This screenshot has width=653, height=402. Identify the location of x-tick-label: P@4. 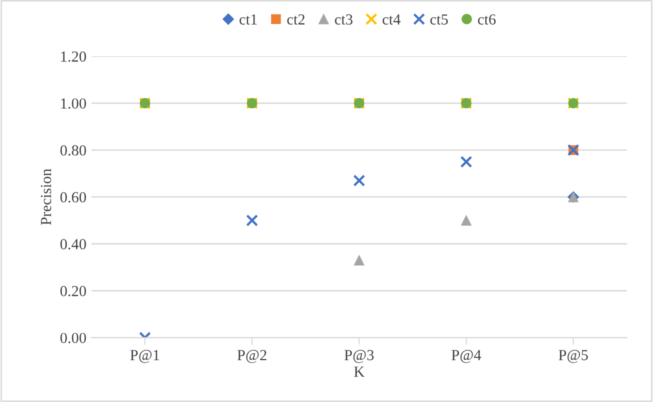
(467, 356).